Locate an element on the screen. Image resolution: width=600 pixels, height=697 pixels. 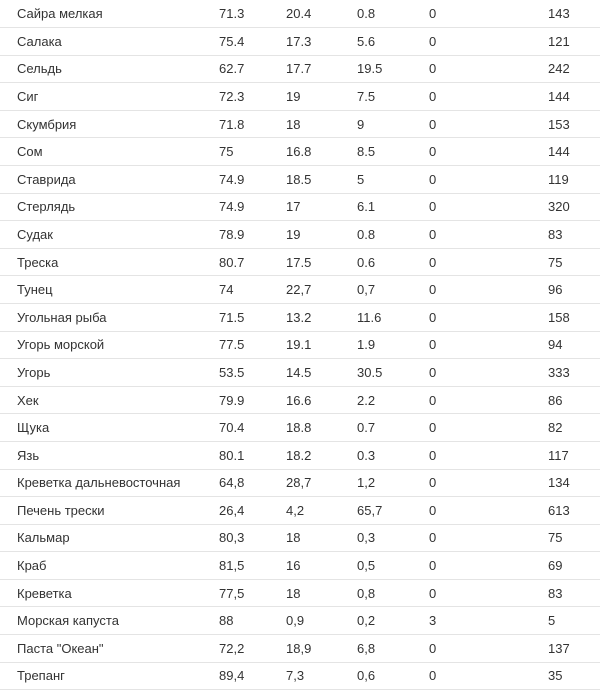
table-row: Судак 78.9 19 0.8 0 83 is located at coordinates (300, 235).